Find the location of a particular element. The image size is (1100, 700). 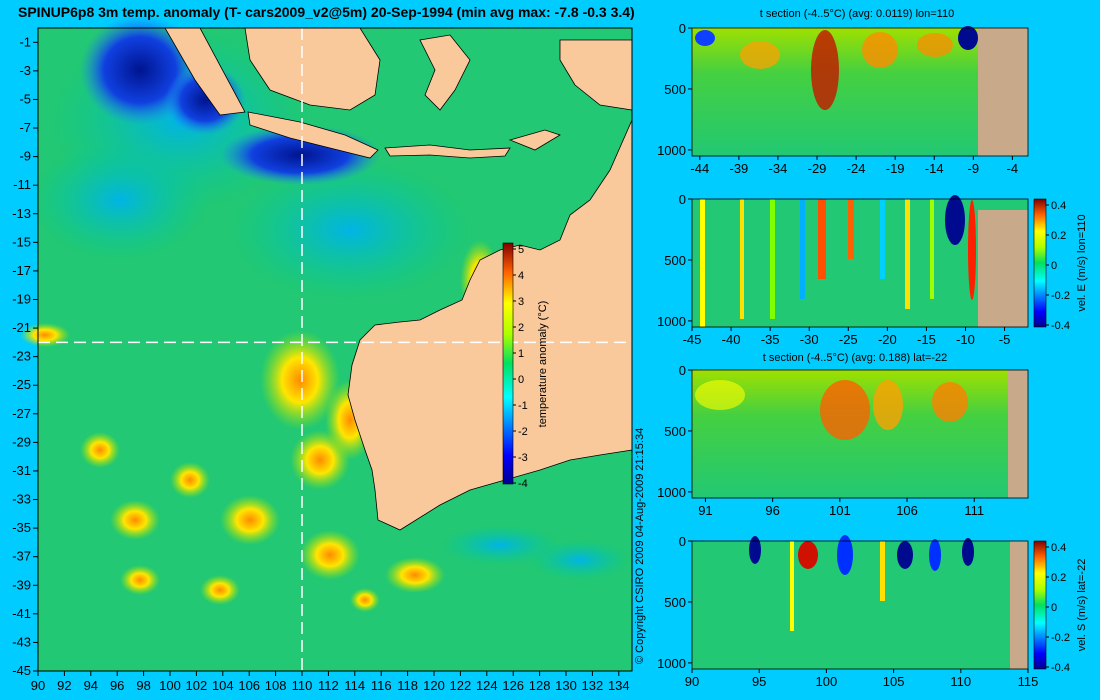

map-x-tick-label: 126 is located at coordinates (513, 685).